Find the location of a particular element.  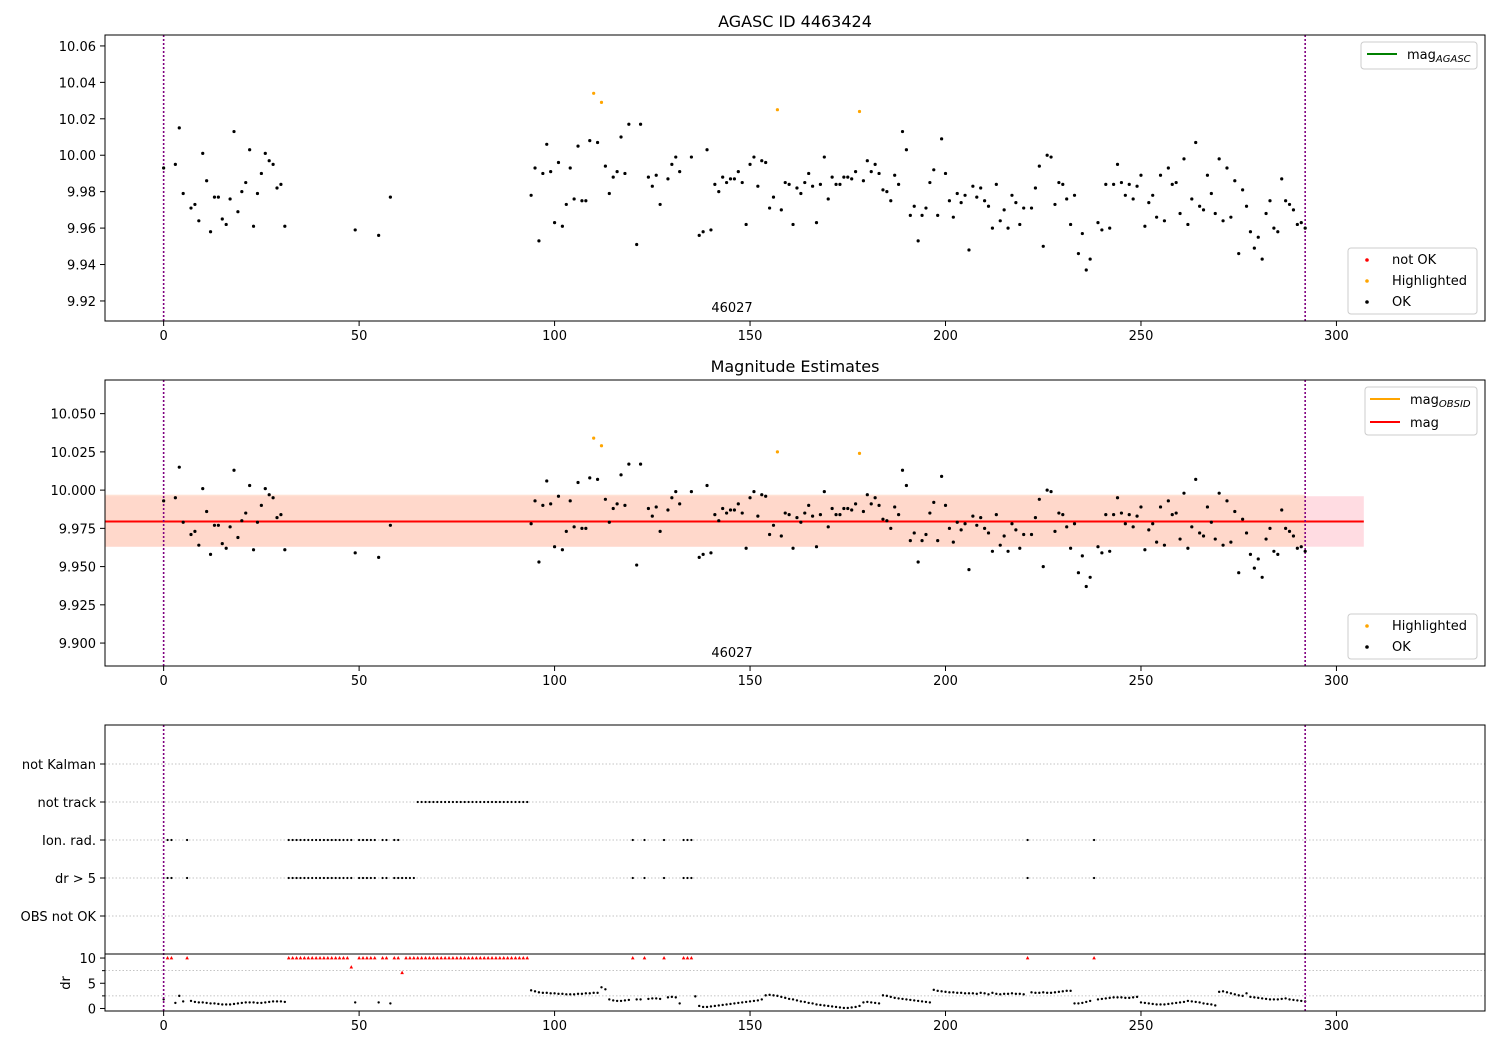

legend-mag-agasc-label: magAGASC is located at coordinates (1439, 56).